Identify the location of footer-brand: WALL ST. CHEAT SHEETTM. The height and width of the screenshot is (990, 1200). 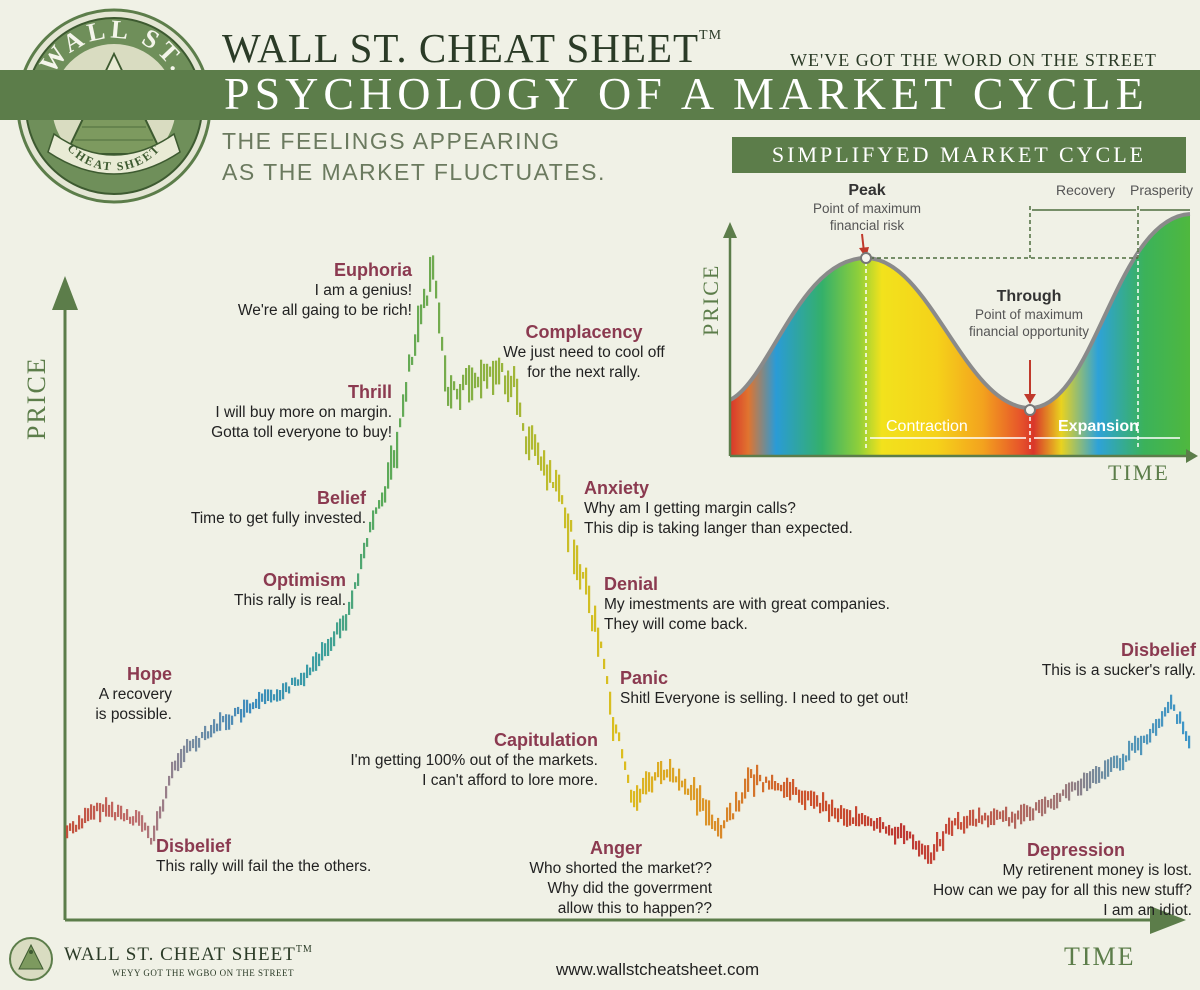
(188, 954).